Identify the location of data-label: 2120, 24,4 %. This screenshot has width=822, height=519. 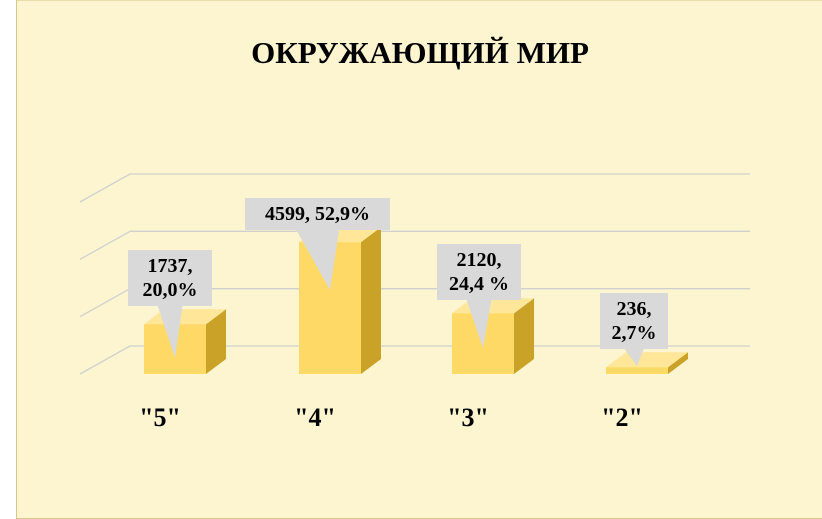
(479, 272).